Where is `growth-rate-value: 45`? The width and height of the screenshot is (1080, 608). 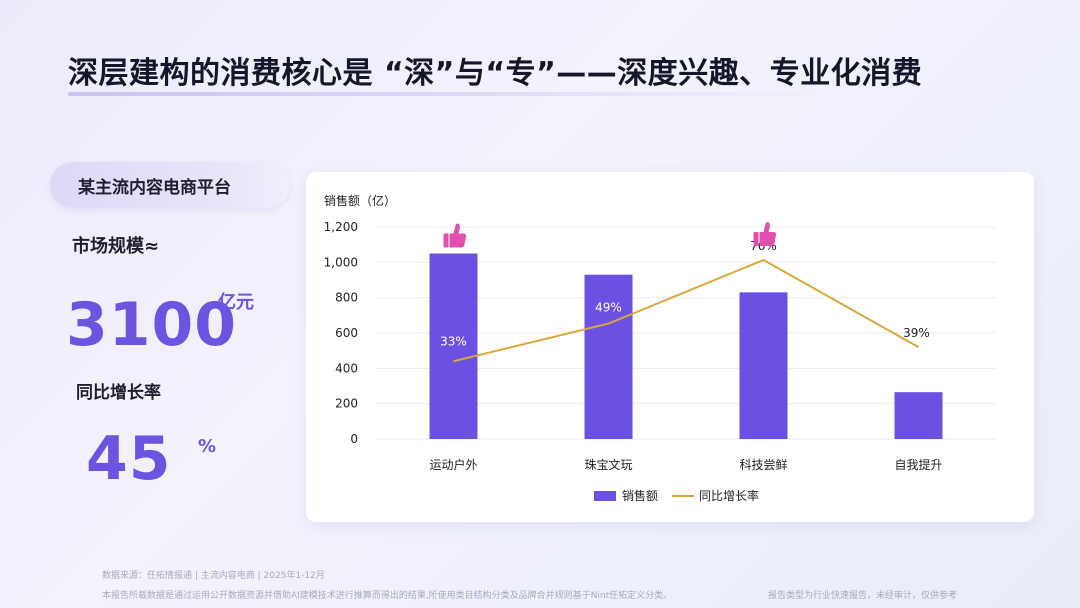
growth-rate-value: 45 is located at coordinates (129, 459).